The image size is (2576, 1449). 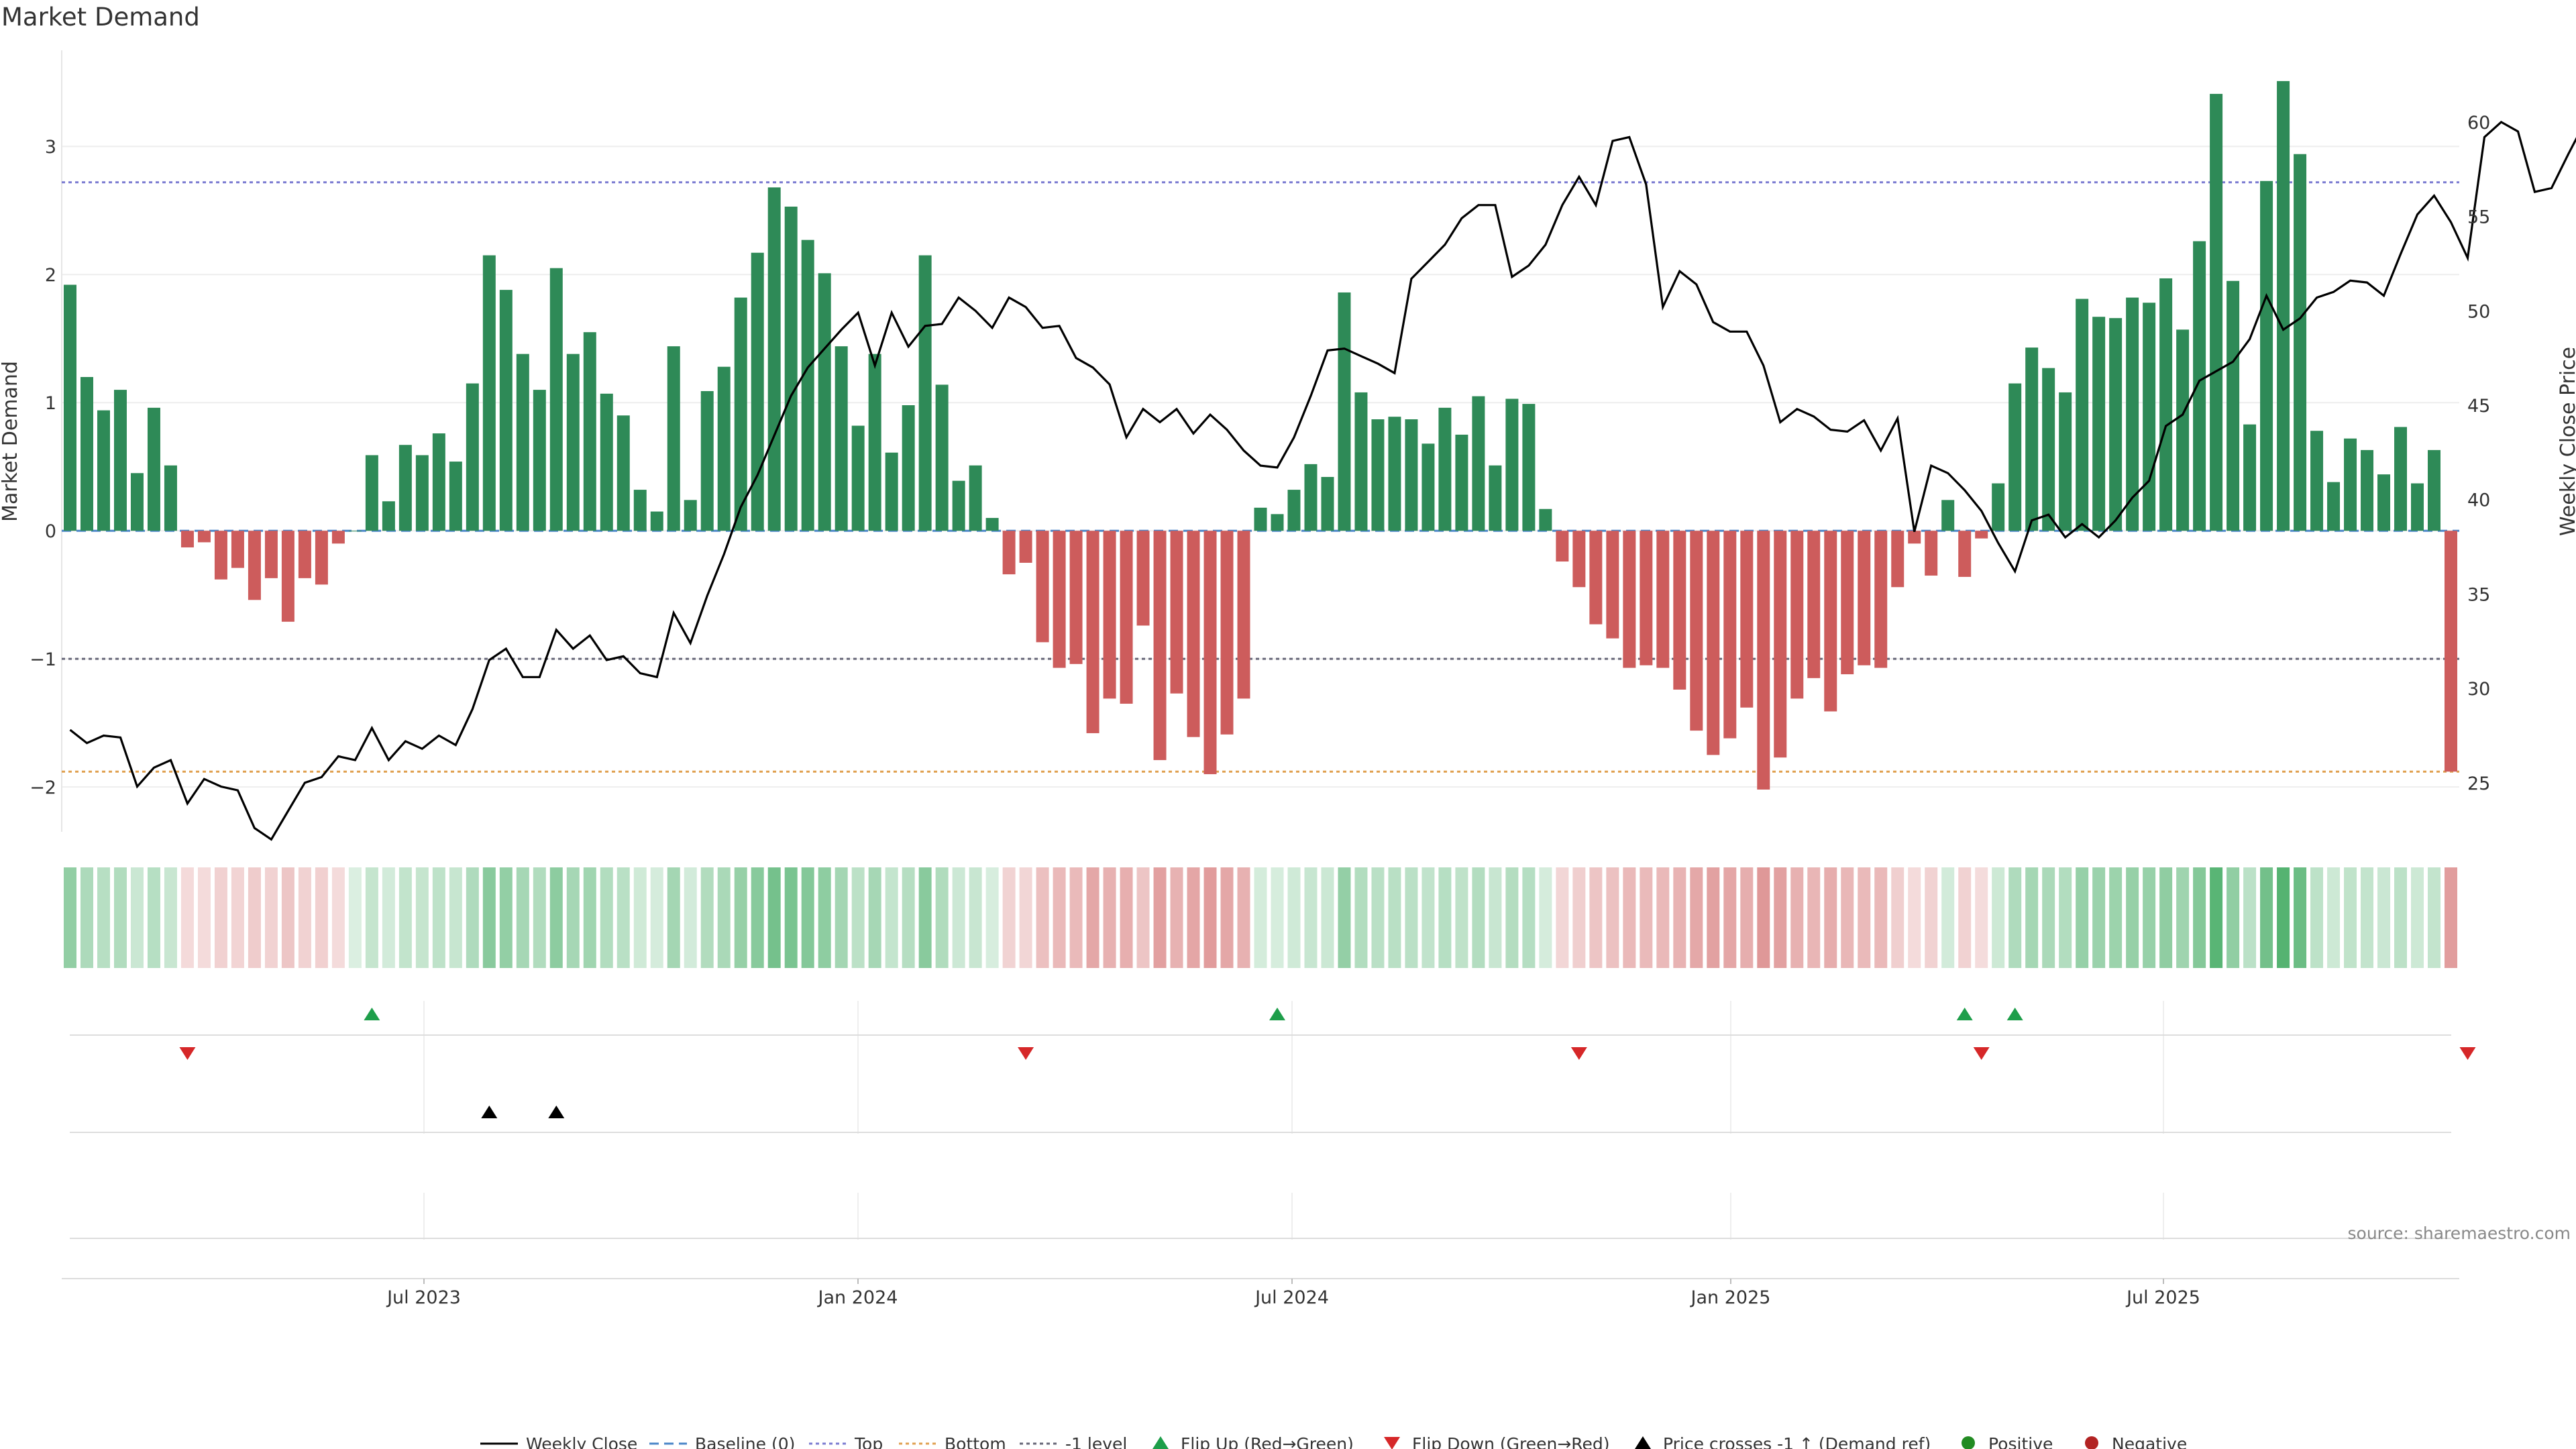 I want to click on right-tick-label: 30, so click(x=2478, y=689).